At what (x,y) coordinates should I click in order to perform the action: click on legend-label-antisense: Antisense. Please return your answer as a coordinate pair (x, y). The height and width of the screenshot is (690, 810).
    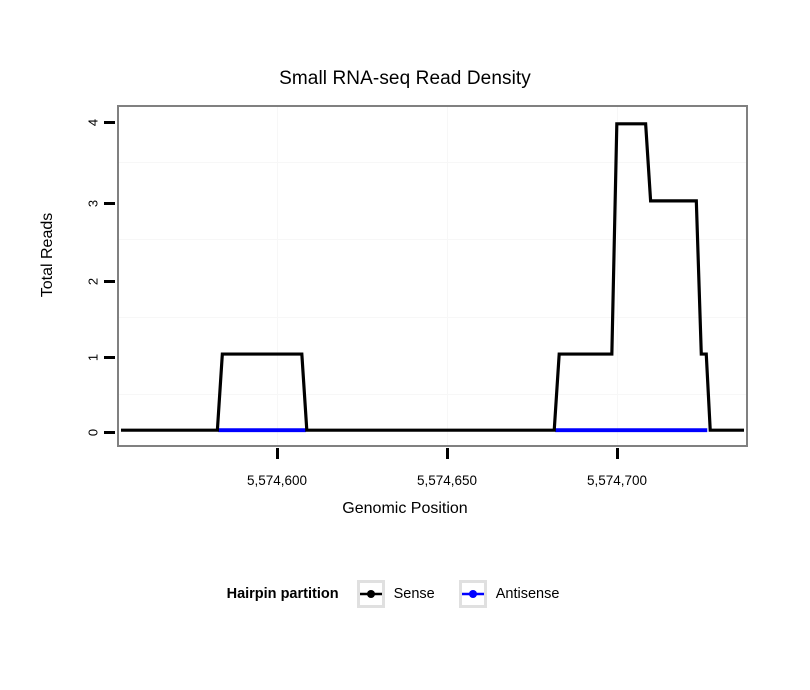
    Looking at the image, I should click on (527, 594).